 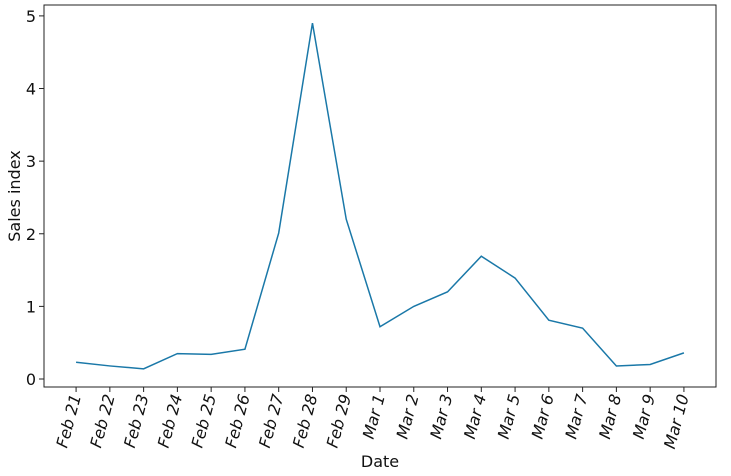 What do you see at coordinates (31, 89) in the screenshot?
I see `y-tick-label: 4` at bounding box center [31, 89].